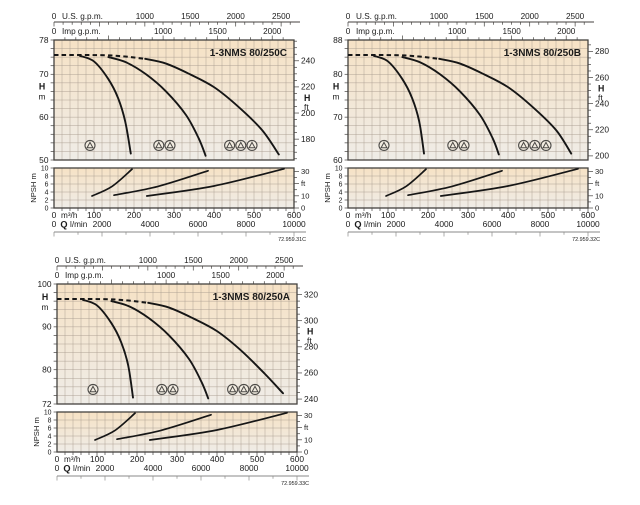 This screenshot has height=505, width=640. I want to click on imp-gpm-tick-label: 1000, so click(166, 275).